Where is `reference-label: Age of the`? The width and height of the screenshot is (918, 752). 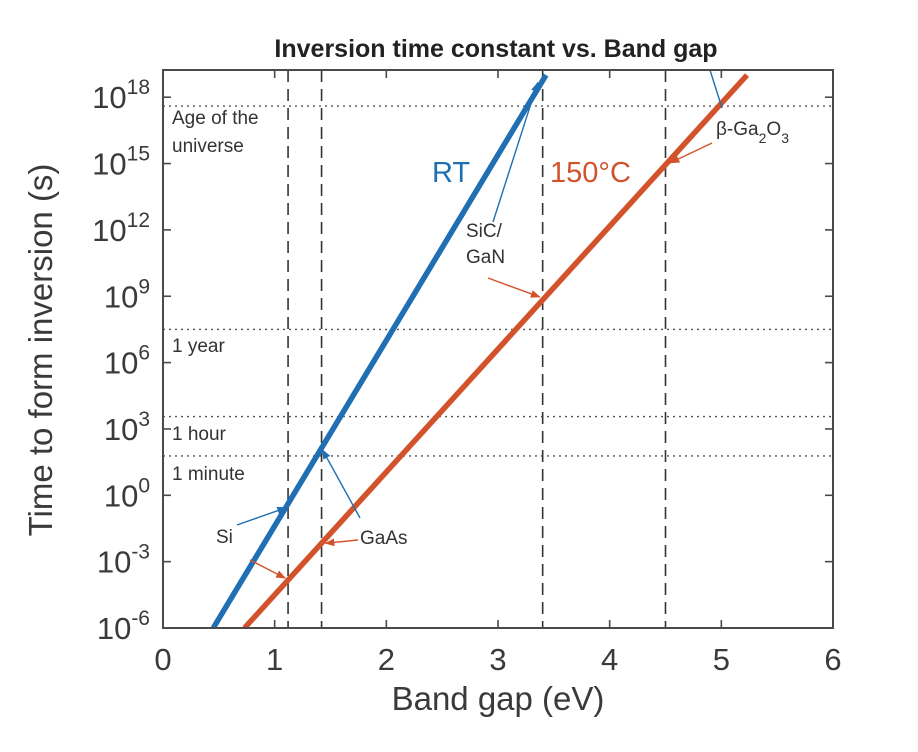 reference-label: Age of the is located at coordinates (215, 118).